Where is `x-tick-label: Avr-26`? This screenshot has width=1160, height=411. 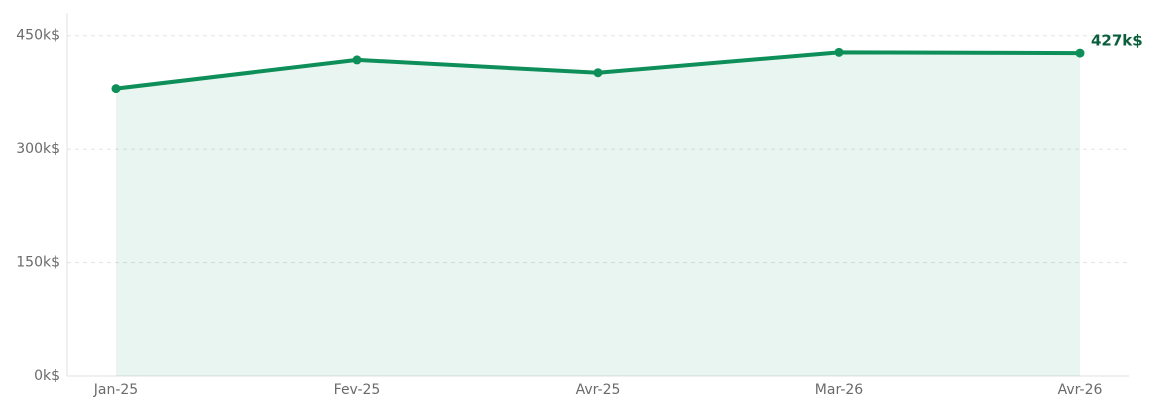 x-tick-label: Avr-26 is located at coordinates (1080, 390).